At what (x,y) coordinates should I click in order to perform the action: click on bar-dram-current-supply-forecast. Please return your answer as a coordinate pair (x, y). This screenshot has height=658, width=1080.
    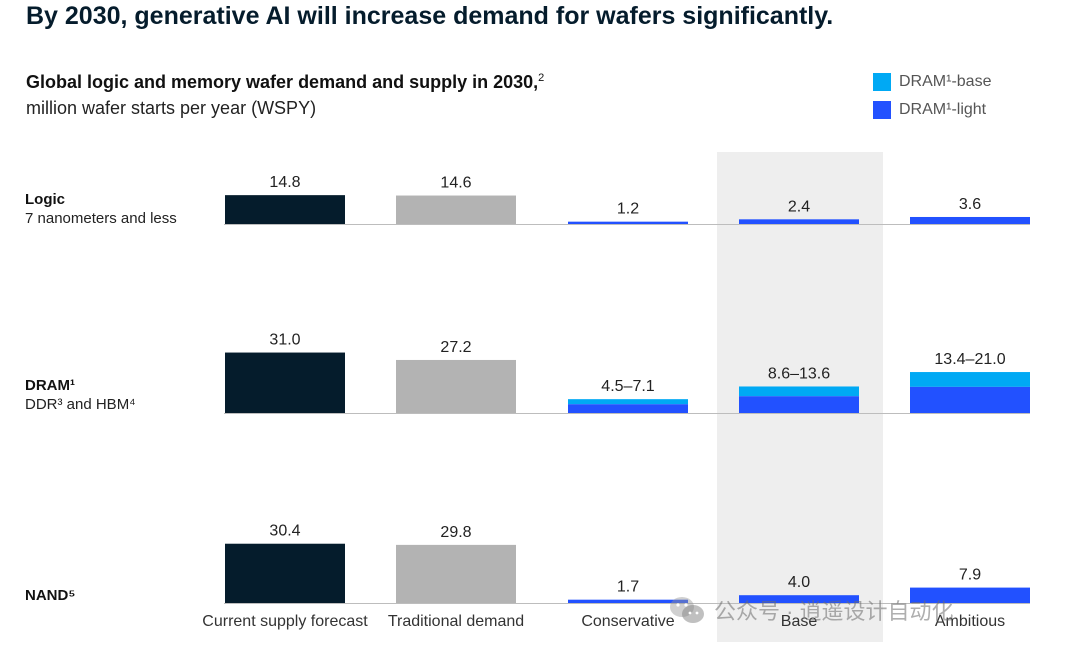
    Looking at the image, I should click on (285, 382).